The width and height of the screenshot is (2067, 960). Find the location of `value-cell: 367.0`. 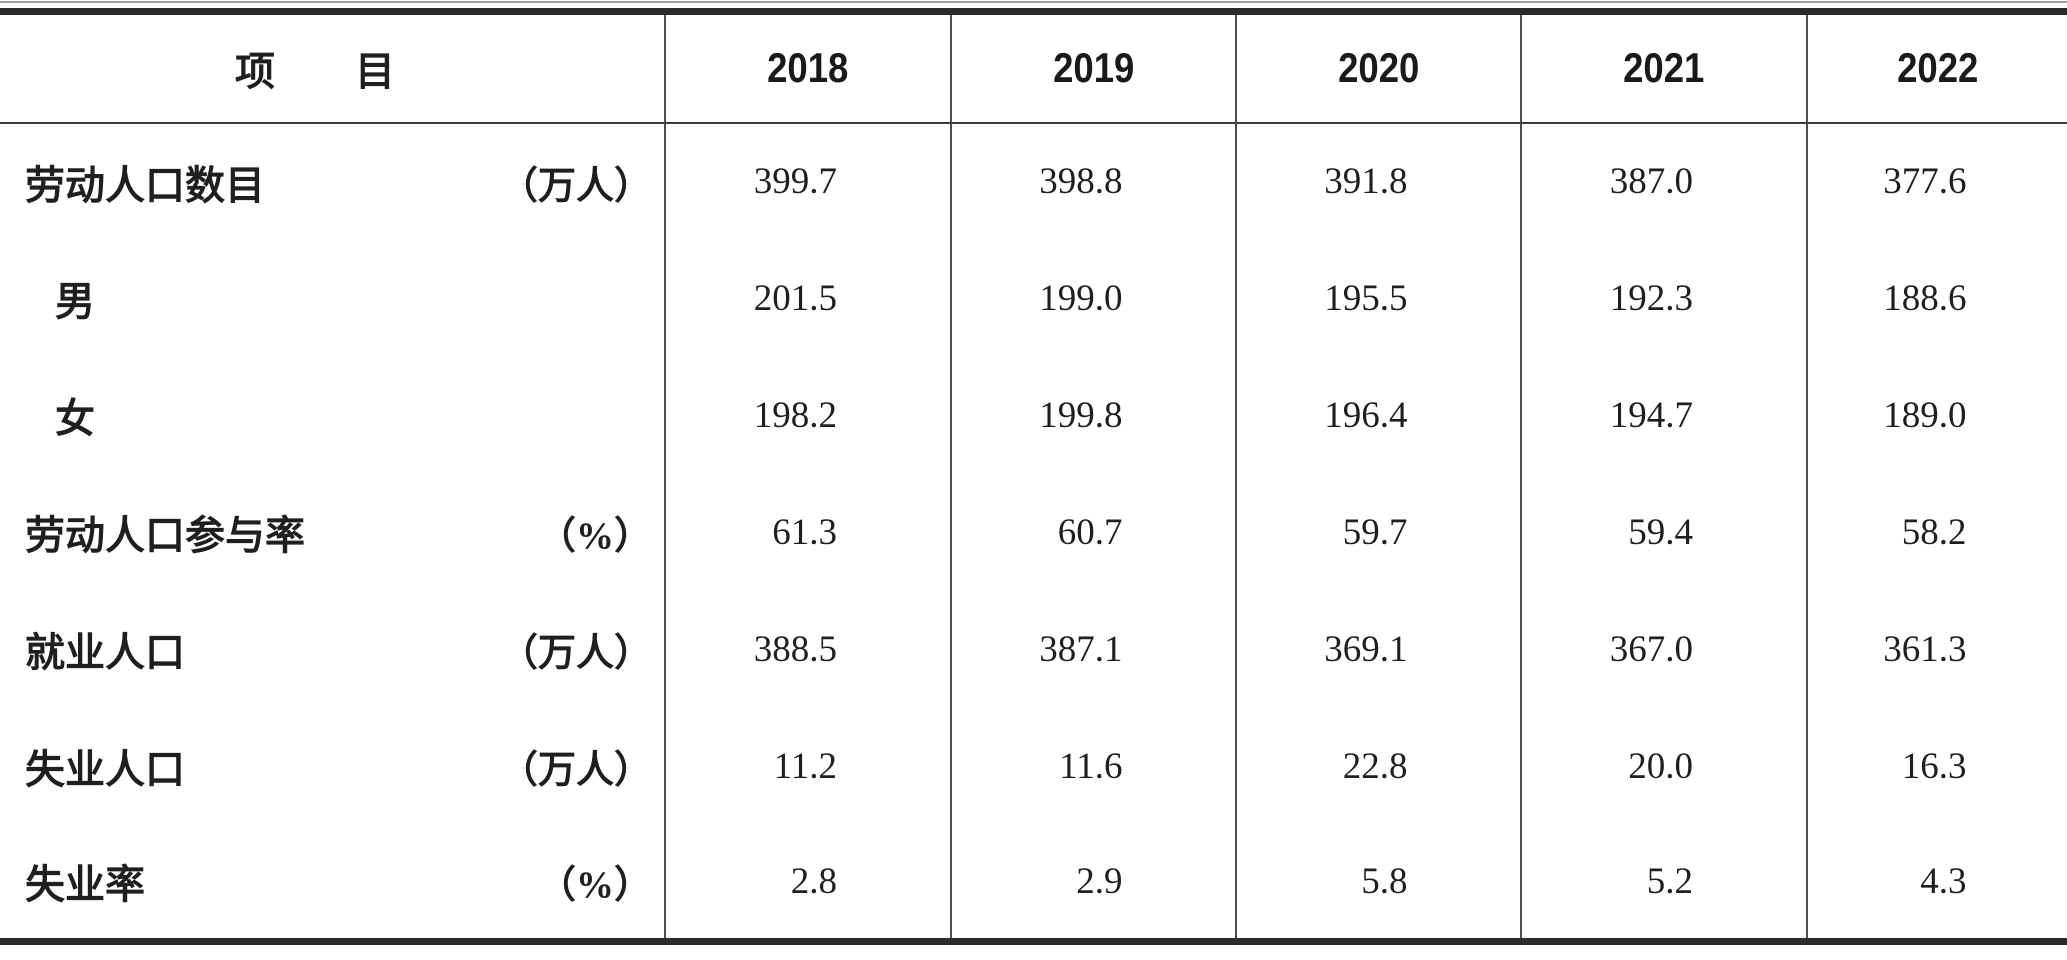

value-cell: 367.0 is located at coordinates (1664, 649).